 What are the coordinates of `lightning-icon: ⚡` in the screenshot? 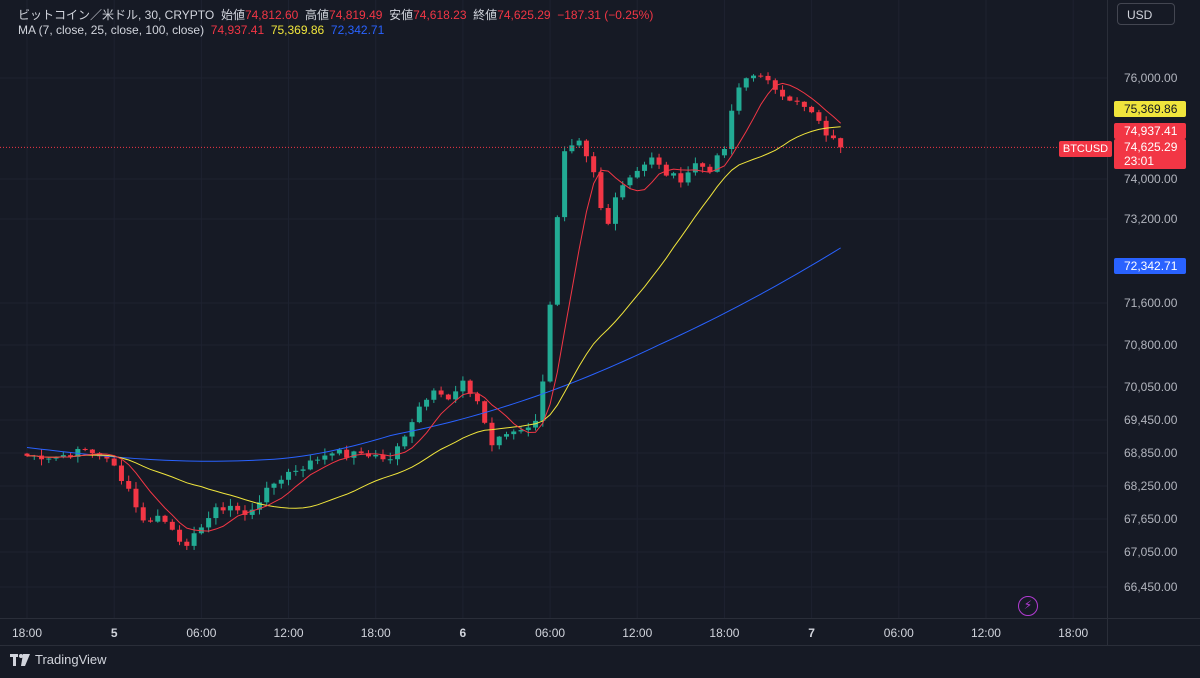 It's located at (1028, 606).